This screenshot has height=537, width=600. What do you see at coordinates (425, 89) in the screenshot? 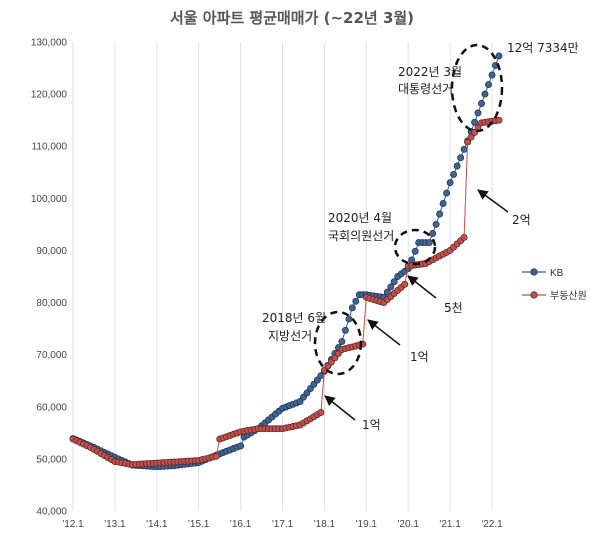
I see `annotation-2022-line2: 대통령선거` at bounding box center [425, 89].